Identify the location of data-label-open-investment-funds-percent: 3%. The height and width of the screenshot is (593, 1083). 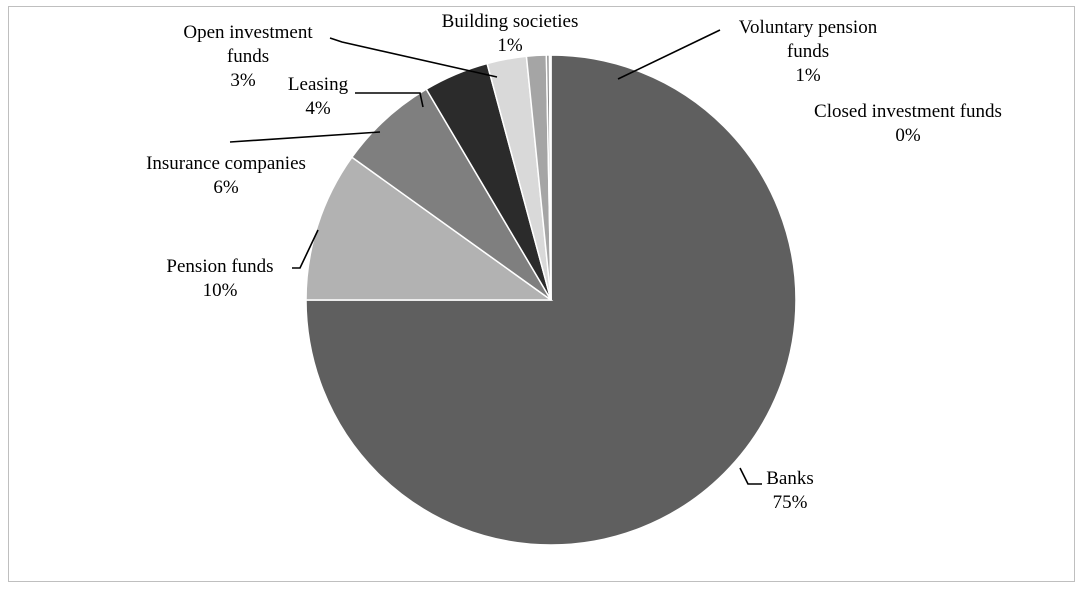
(243, 80).